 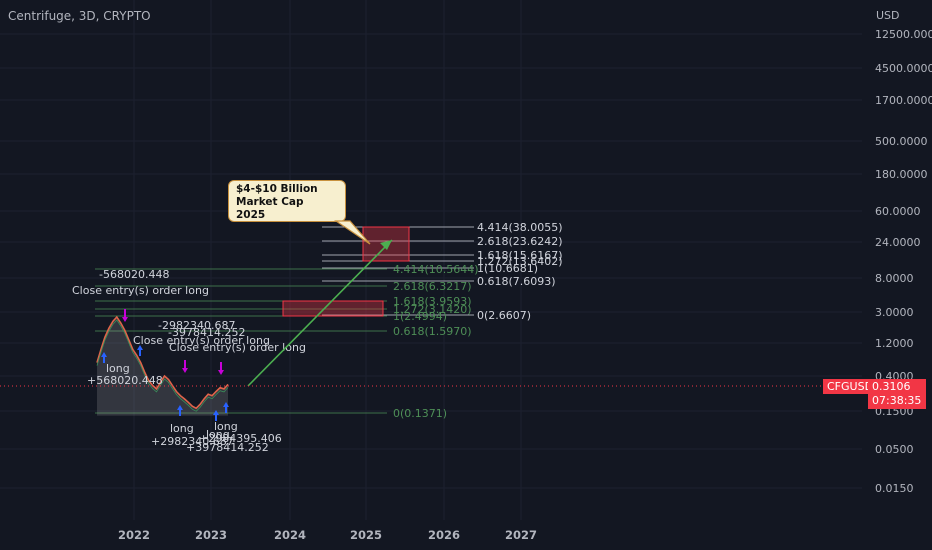 I want to click on fib-level-label: 0(2.6607), so click(x=504, y=315).